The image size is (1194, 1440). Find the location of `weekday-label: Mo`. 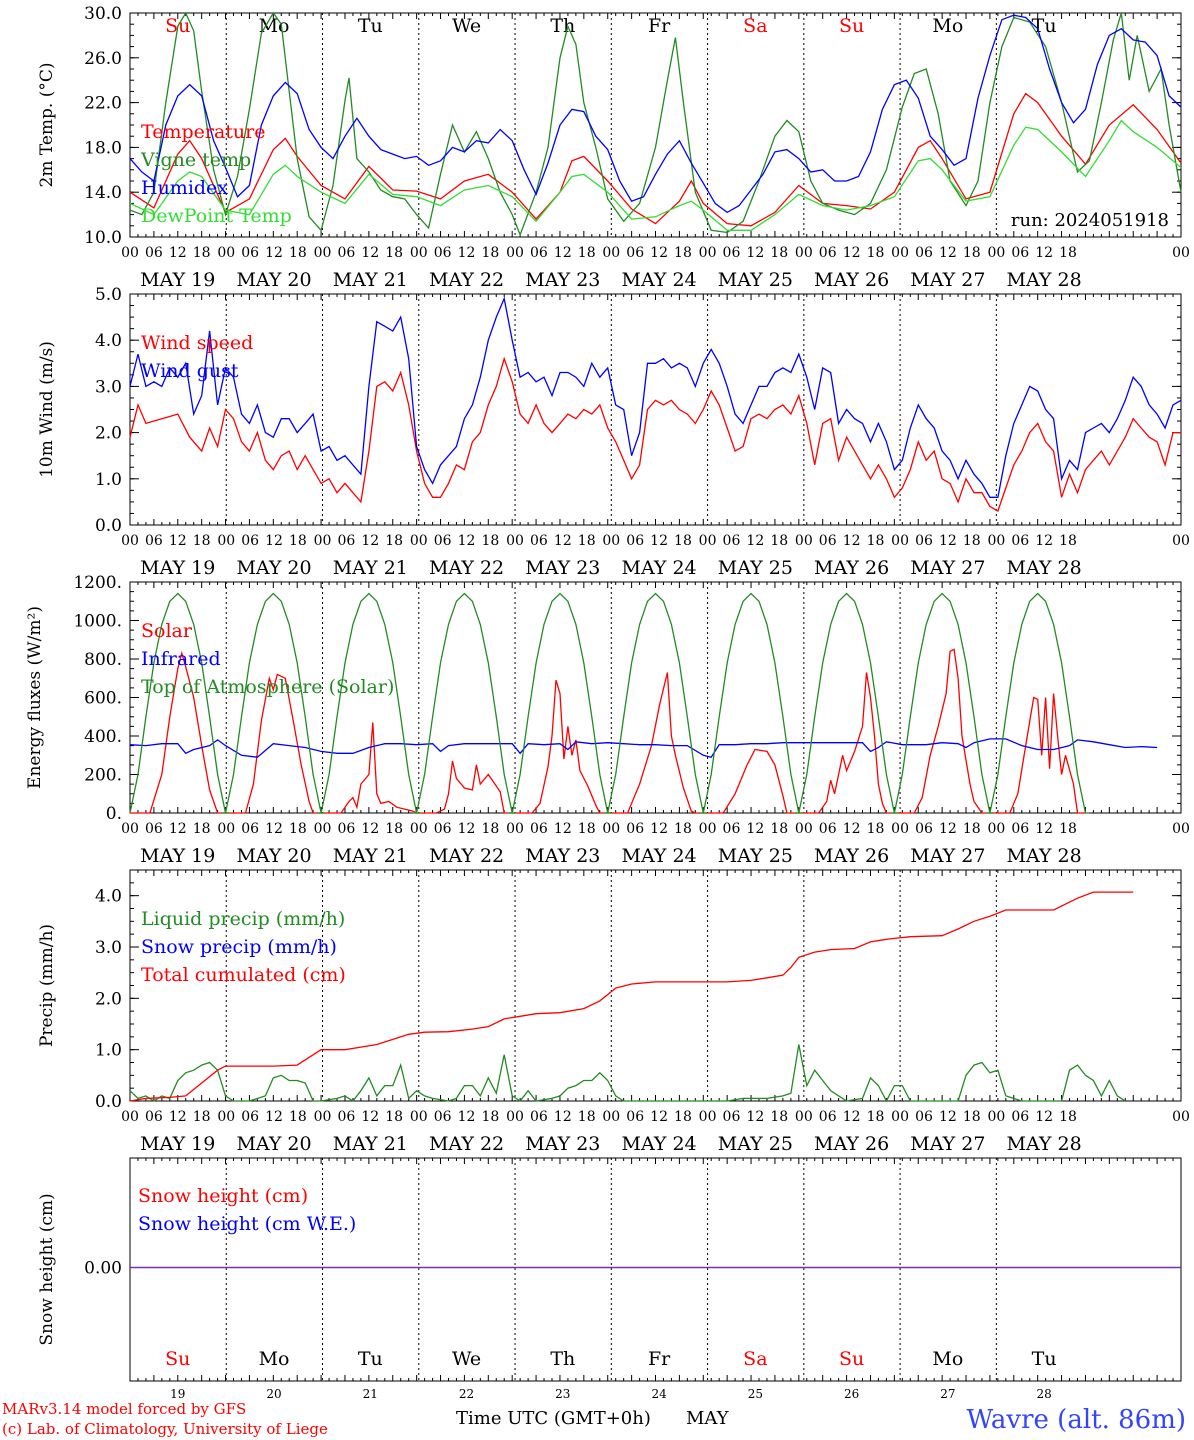

weekday-label: Mo is located at coordinates (947, 26).